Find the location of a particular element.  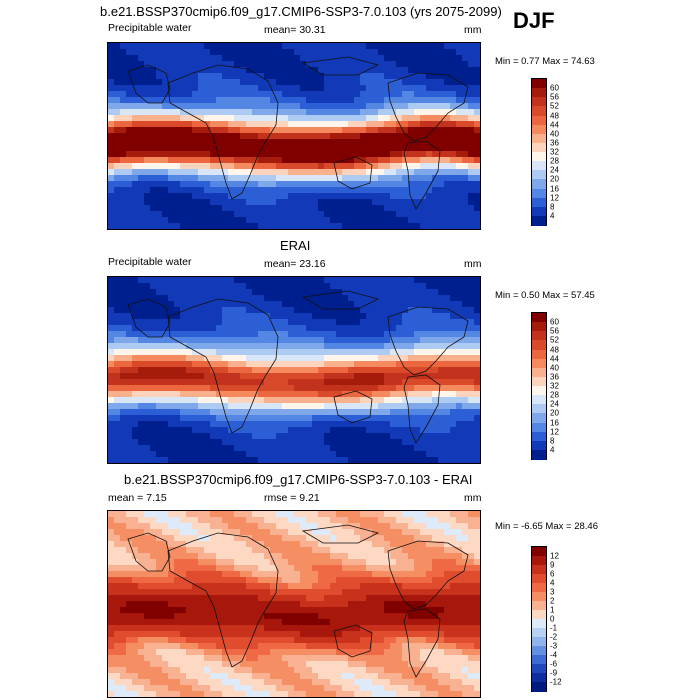

colorbar-tick-label: 56 is located at coordinates (554, 97).